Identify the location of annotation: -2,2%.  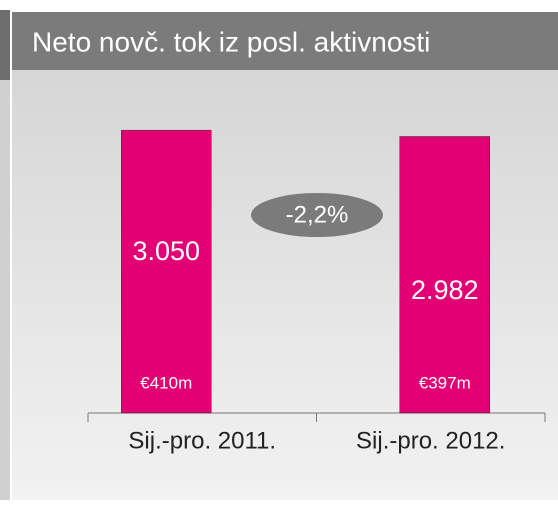
(317, 214).